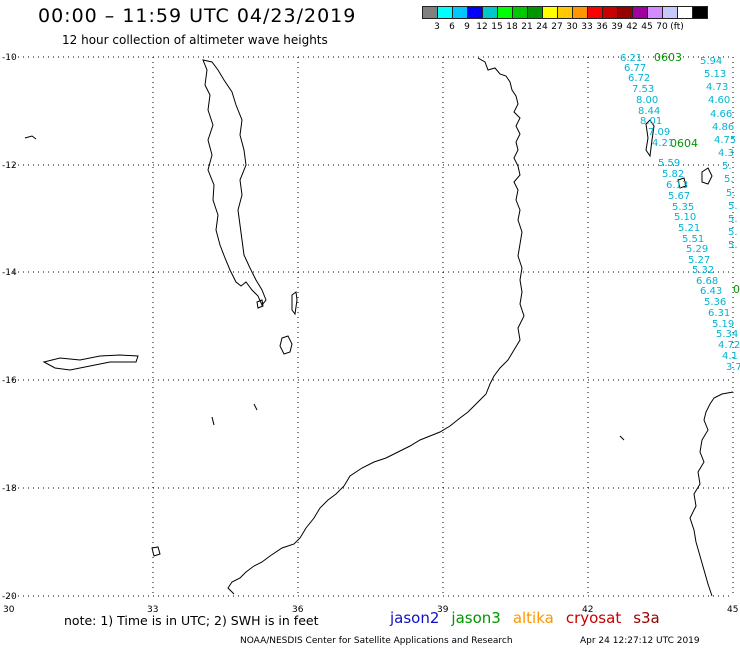 Image resolution: width=740 pixels, height=650 pixels. I want to click on lake-malawi-outline, so click(234, 182).